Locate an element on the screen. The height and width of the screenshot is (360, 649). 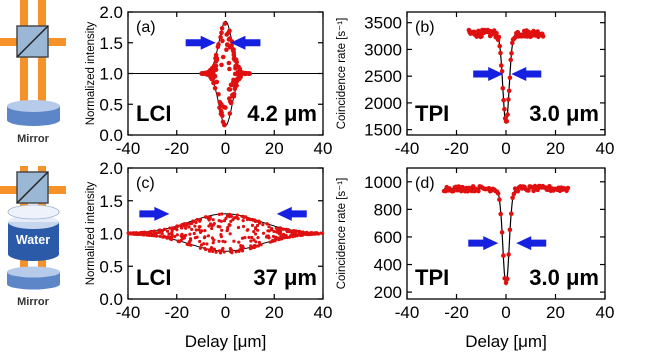
water-container-icon is located at coordinates (33, 232).